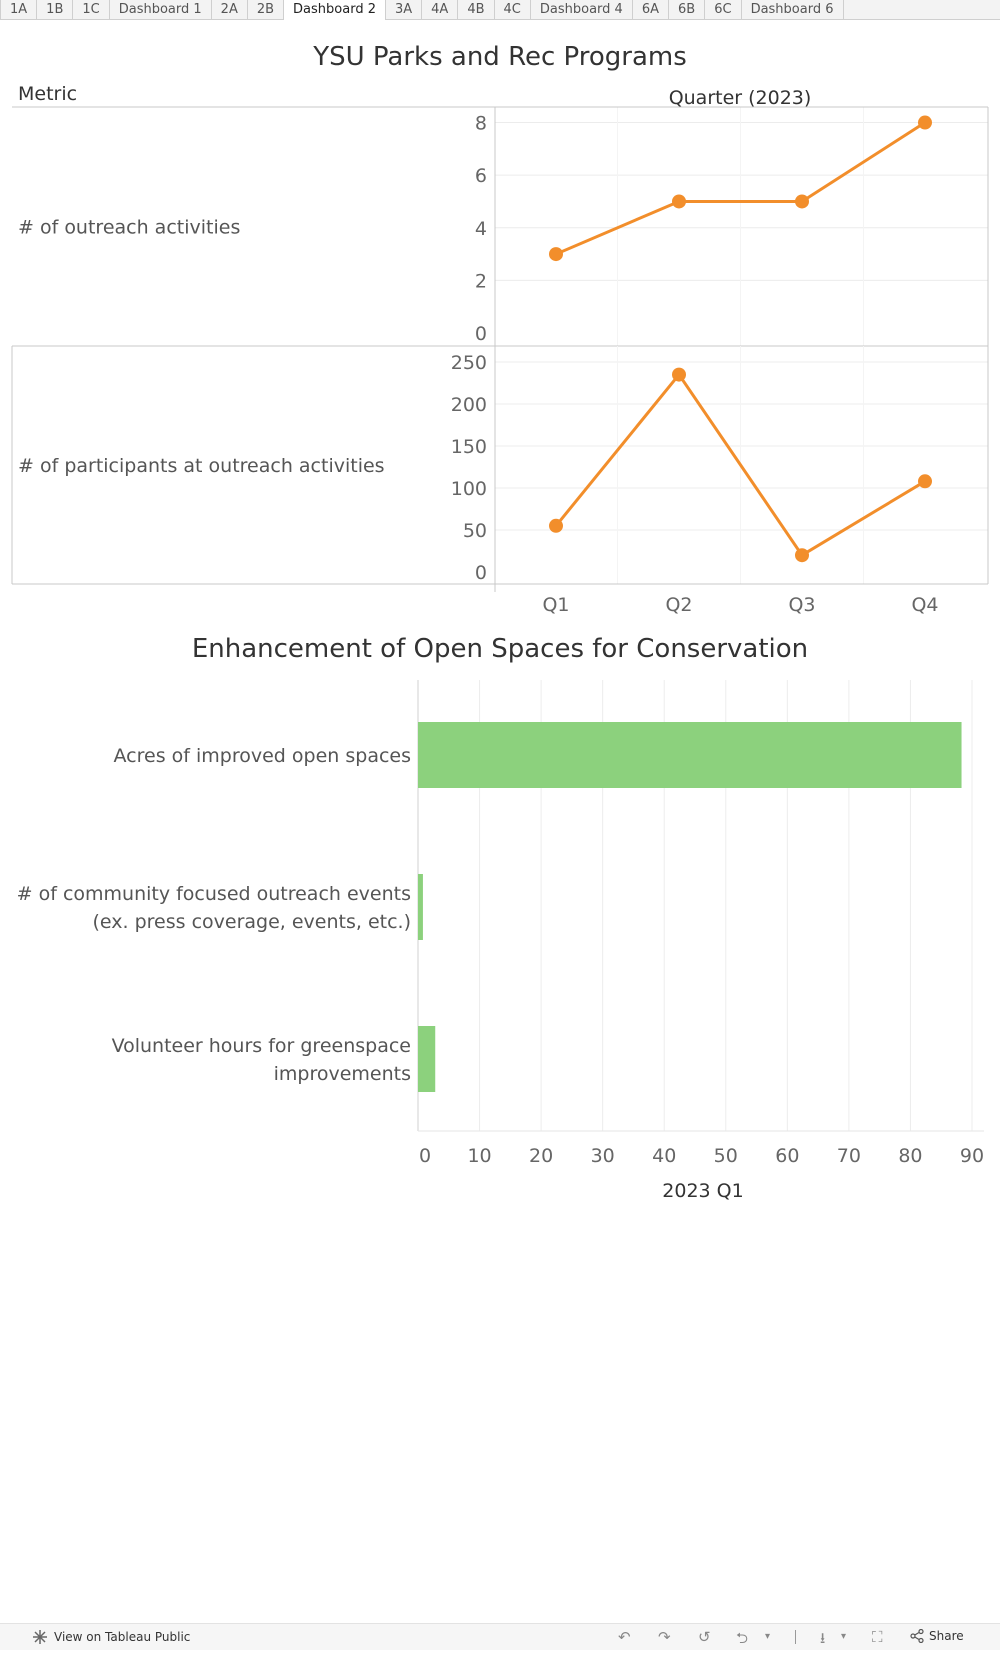 The height and width of the screenshot is (1653, 1000). I want to click on row-label: # of participants at outreach activities, so click(201, 466).